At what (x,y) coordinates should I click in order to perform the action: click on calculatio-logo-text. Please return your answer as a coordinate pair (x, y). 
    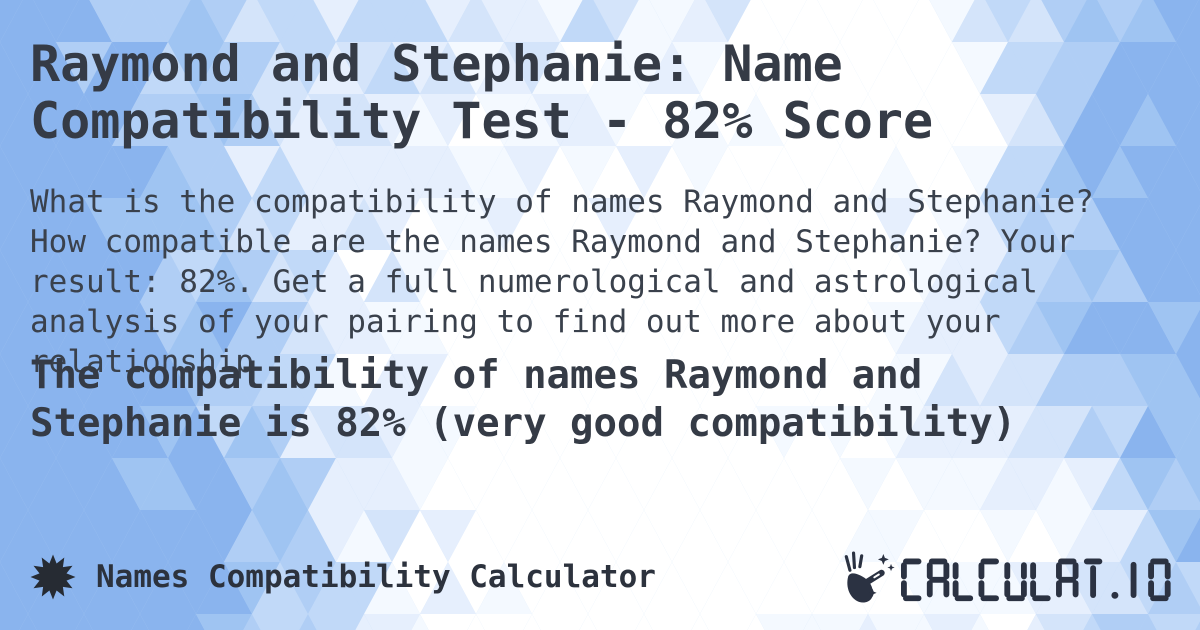
    Looking at the image, I should click on (1036, 579).